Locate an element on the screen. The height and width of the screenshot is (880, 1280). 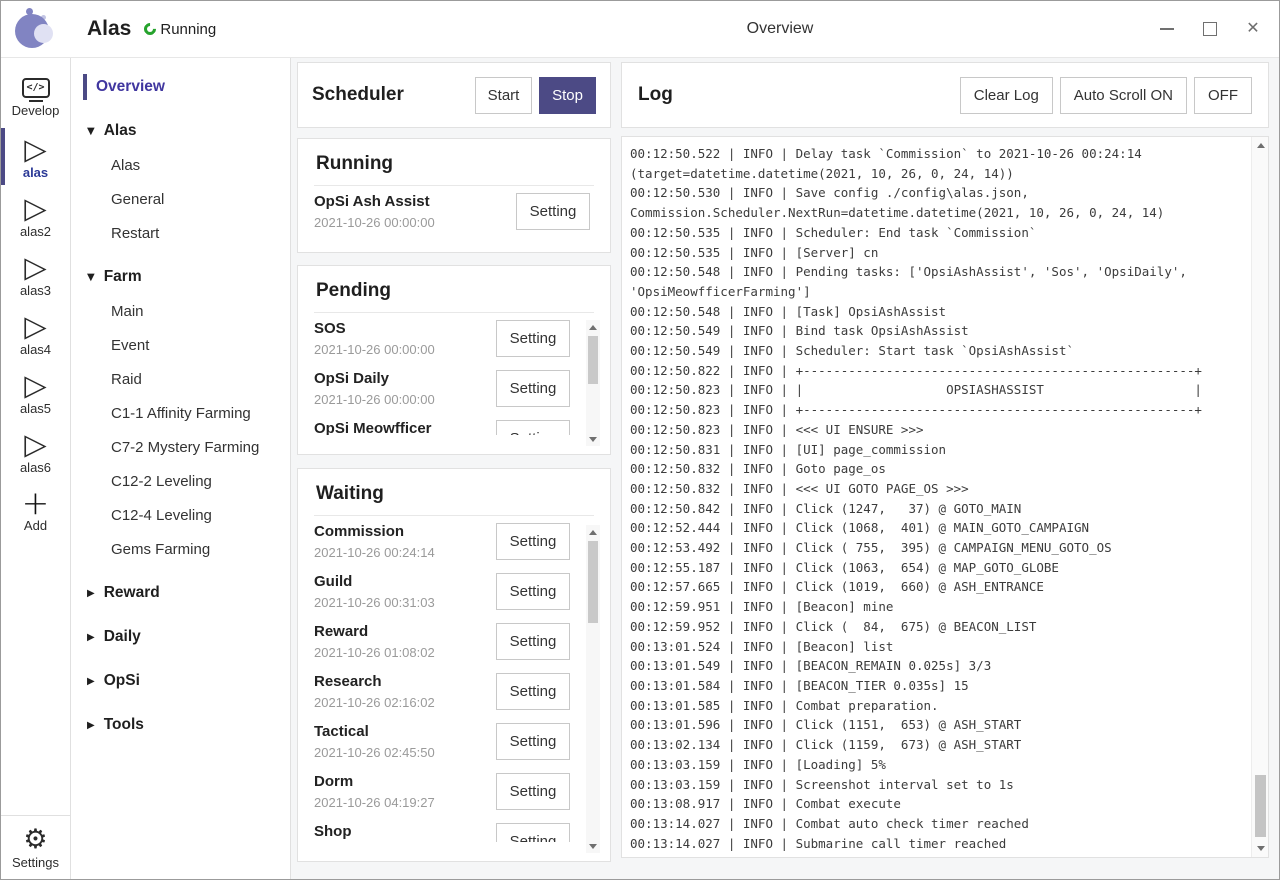
nav-item-c12-2-leveling: C12-2 Leveling is located at coordinates (161, 481).